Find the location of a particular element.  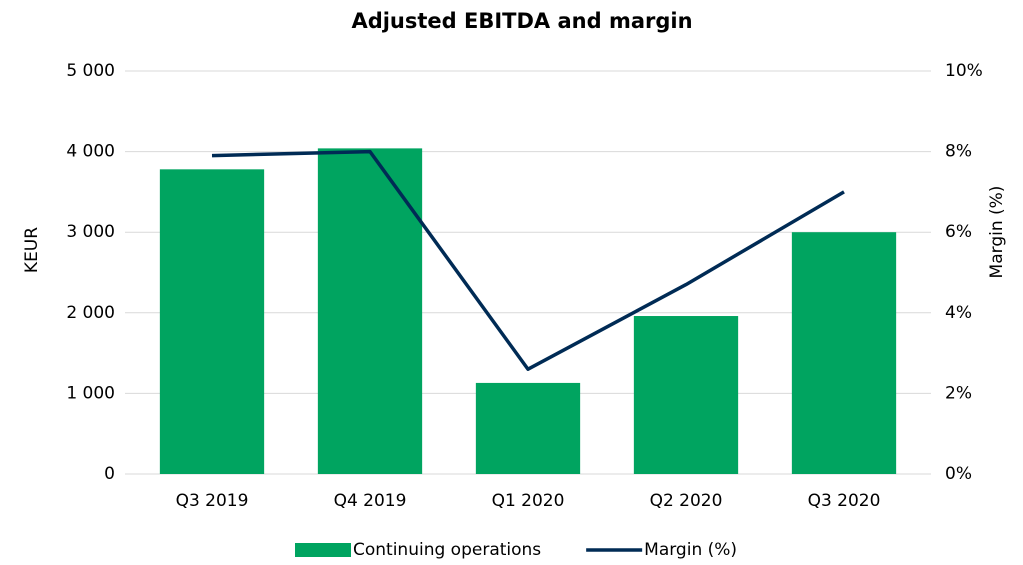

y2-tick-label: 8% is located at coordinates (958, 152).